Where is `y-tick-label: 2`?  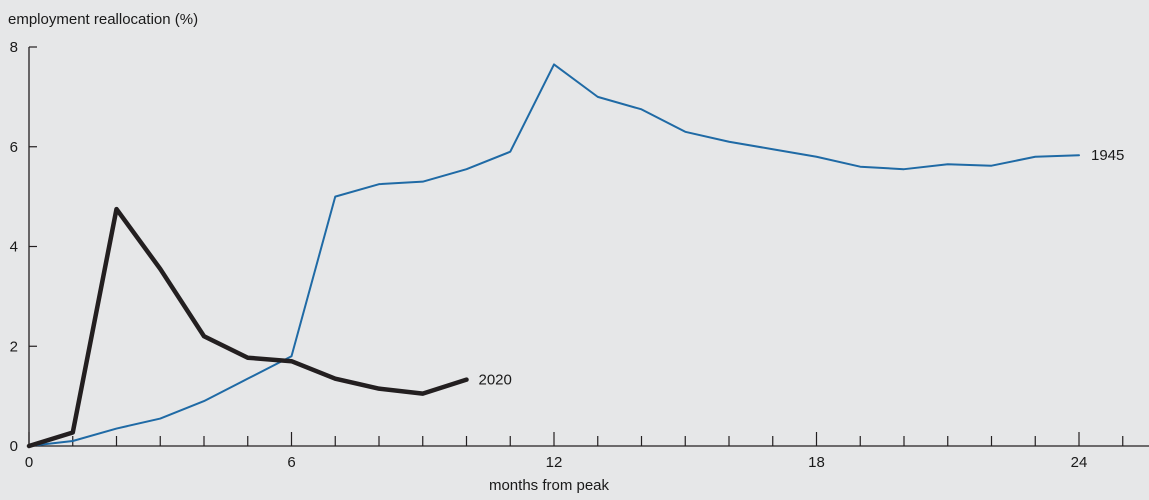 y-tick-label: 2 is located at coordinates (14, 346).